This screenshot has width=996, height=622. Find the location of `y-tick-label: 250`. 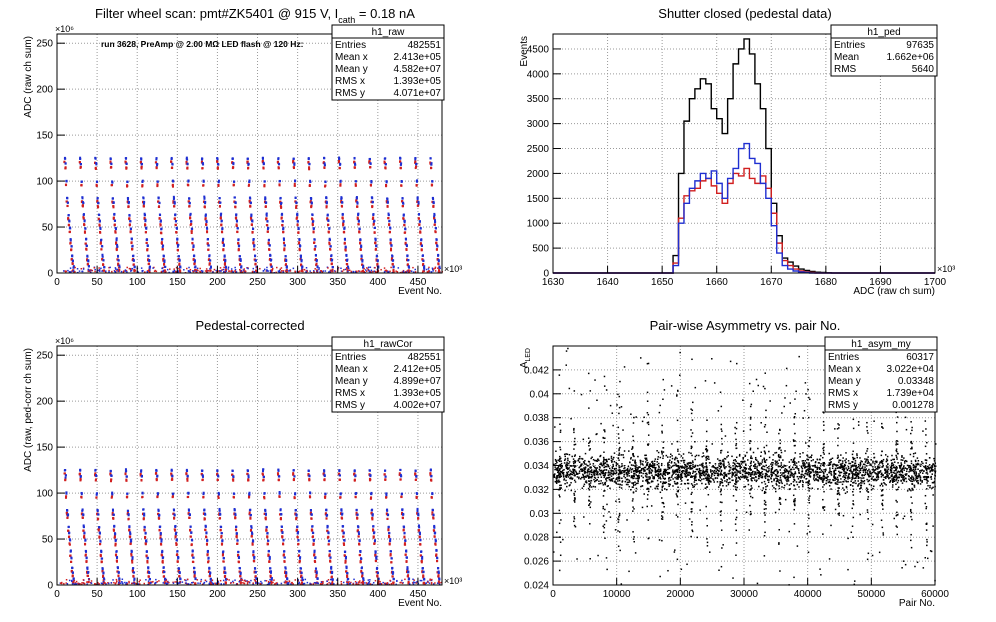

y-tick-label: 250 is located at coordinates (44, 44).